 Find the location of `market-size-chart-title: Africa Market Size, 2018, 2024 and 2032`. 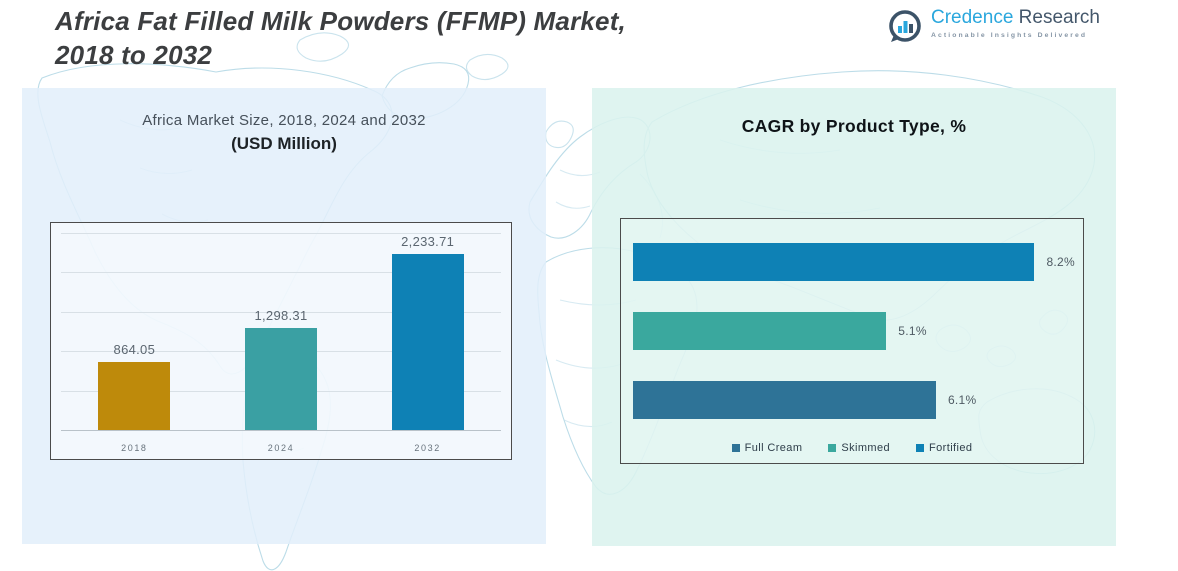

market-size-chart-title: Africa Market Size, 2018, 2024 and 2032 is located at coordinates (284, 120).